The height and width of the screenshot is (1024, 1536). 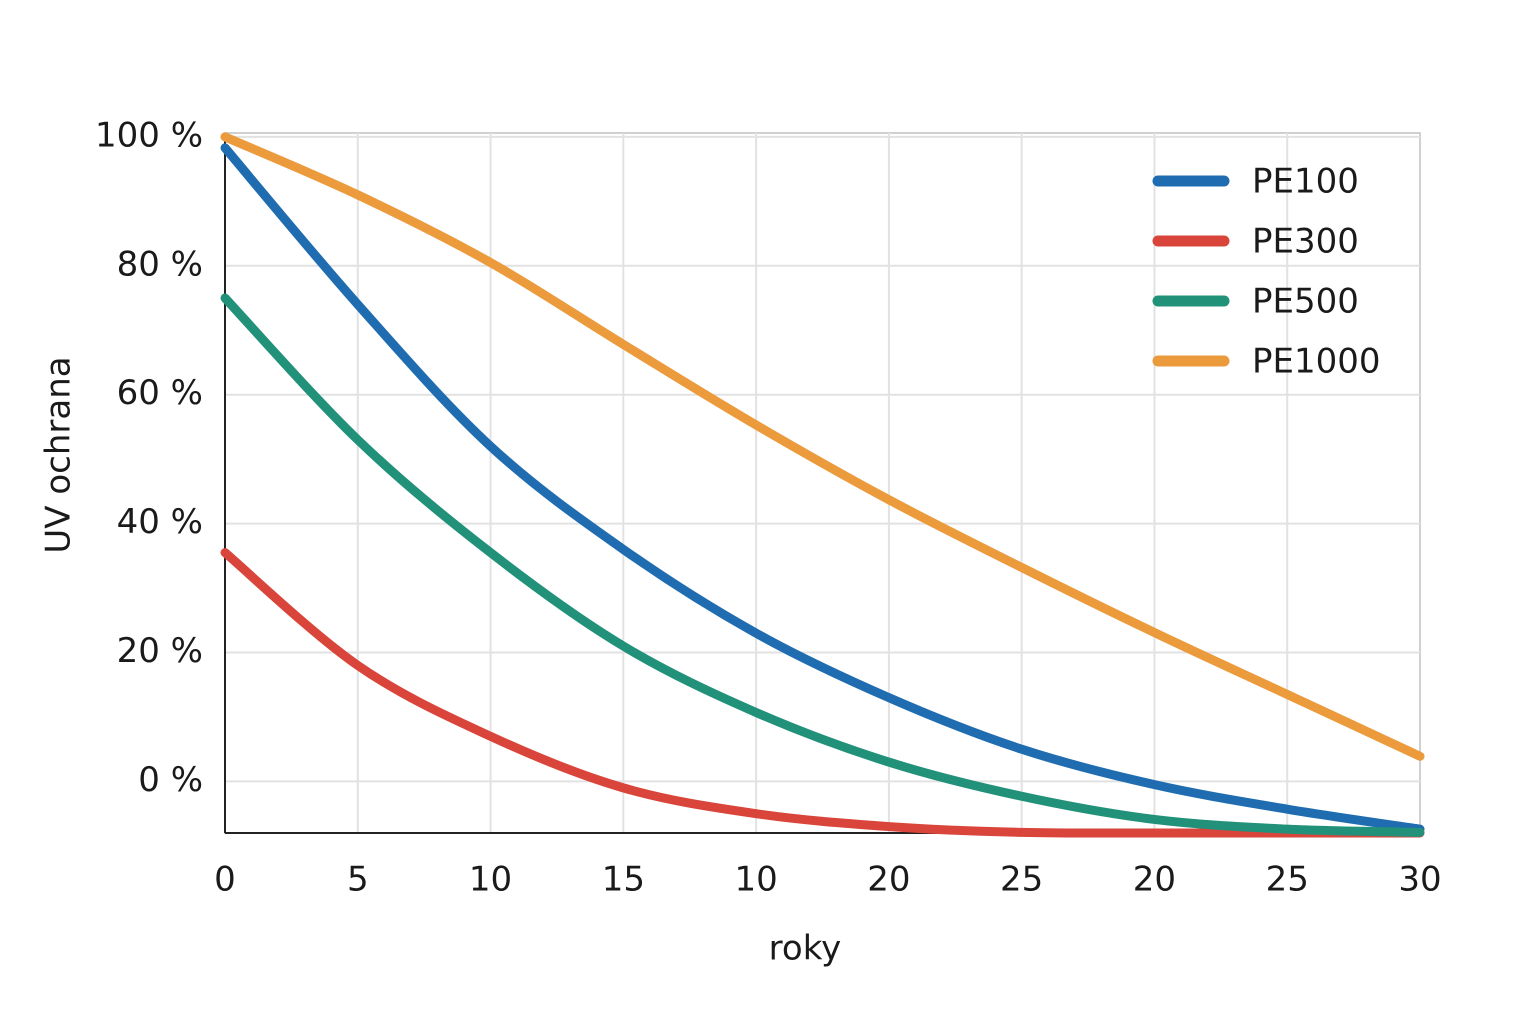 I want to click on y-tick-label: 60 %, so click(x=160, y=393).